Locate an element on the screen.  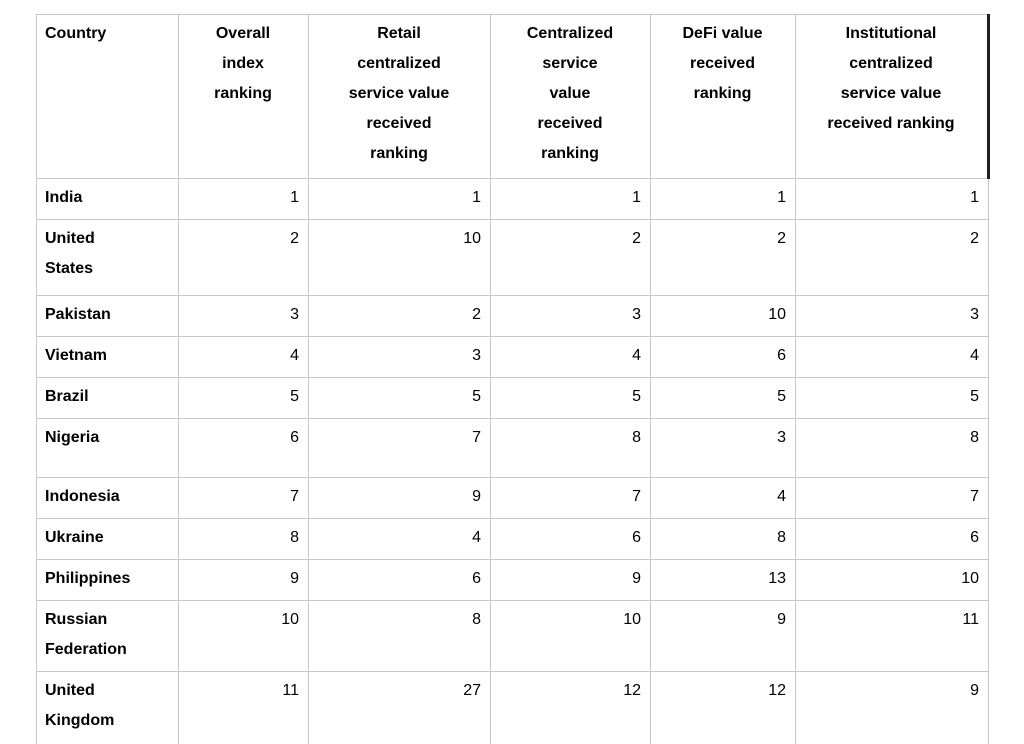
country-cell: Philippines is located at coordinates (107, 580).